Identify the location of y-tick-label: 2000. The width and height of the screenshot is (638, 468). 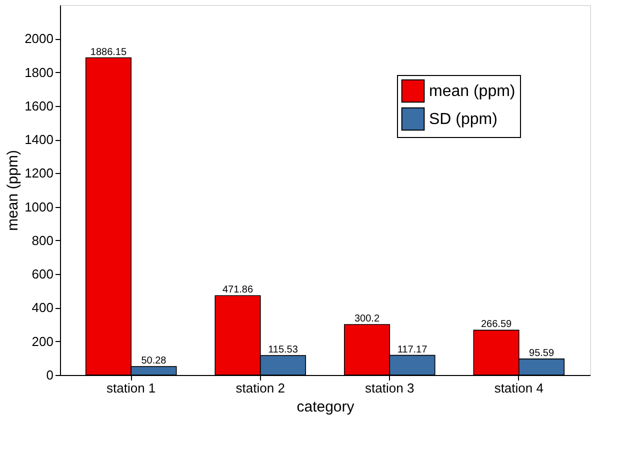
(39, 38).